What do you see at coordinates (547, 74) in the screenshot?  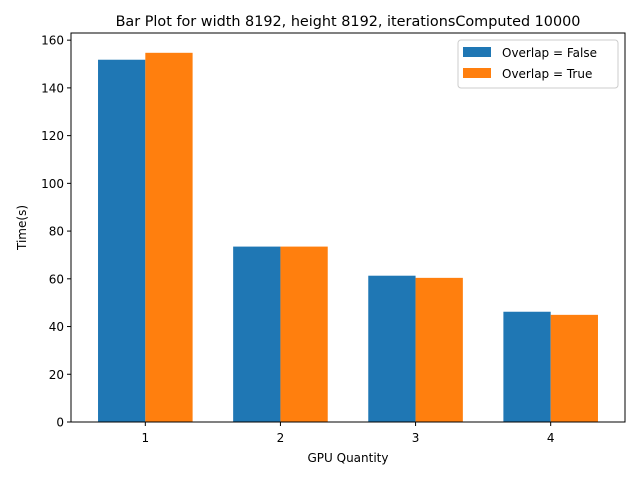 I see `legend-label: Overlap = True` at bounding box center [547, 74].